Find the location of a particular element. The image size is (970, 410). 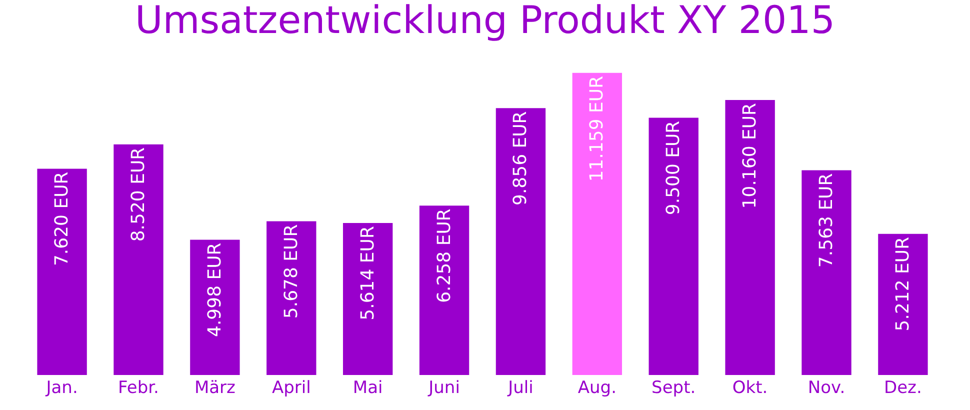

data-label: 5.678 EUR is located at coordinates (291, 271).